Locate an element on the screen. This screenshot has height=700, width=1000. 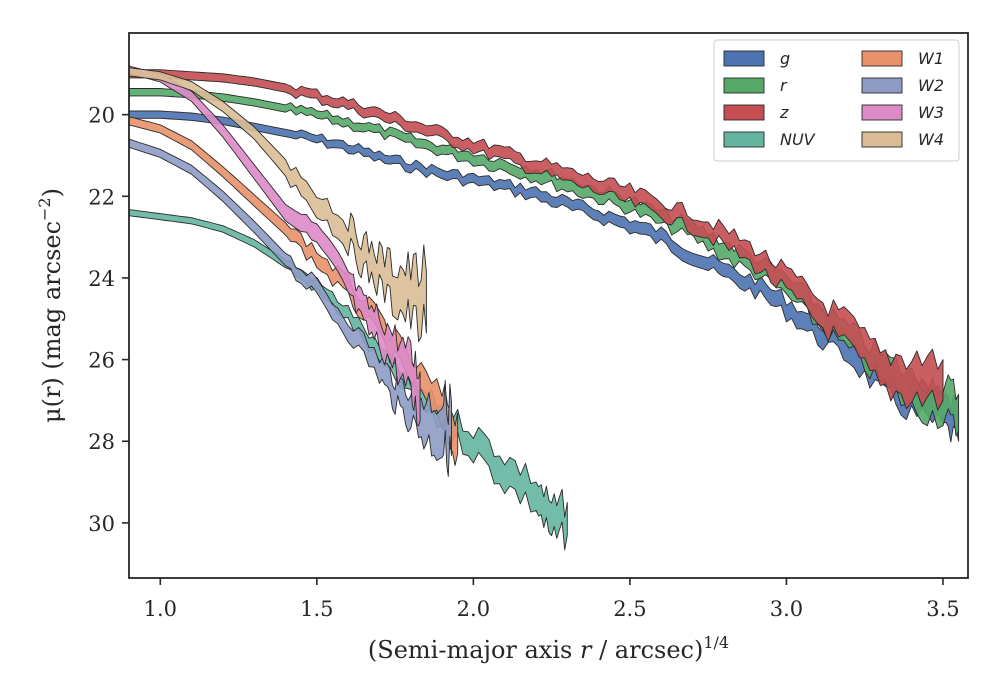
x-axis-label-sup: 1/4 is located at coordinates (716, 642).